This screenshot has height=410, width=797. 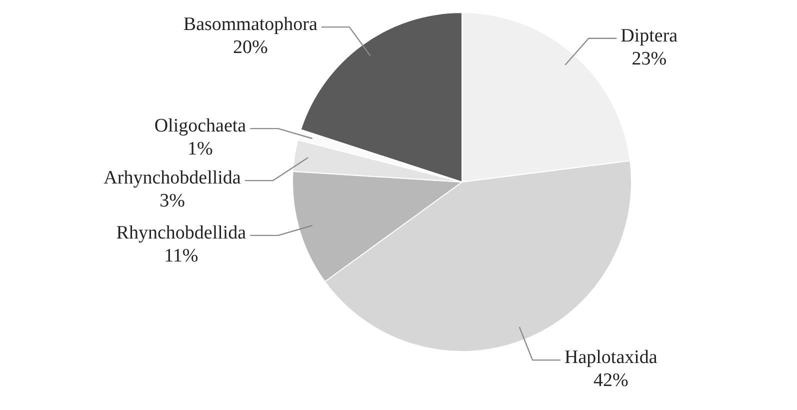 I want to click on data-label: 42%, so click(x=611, y=381).